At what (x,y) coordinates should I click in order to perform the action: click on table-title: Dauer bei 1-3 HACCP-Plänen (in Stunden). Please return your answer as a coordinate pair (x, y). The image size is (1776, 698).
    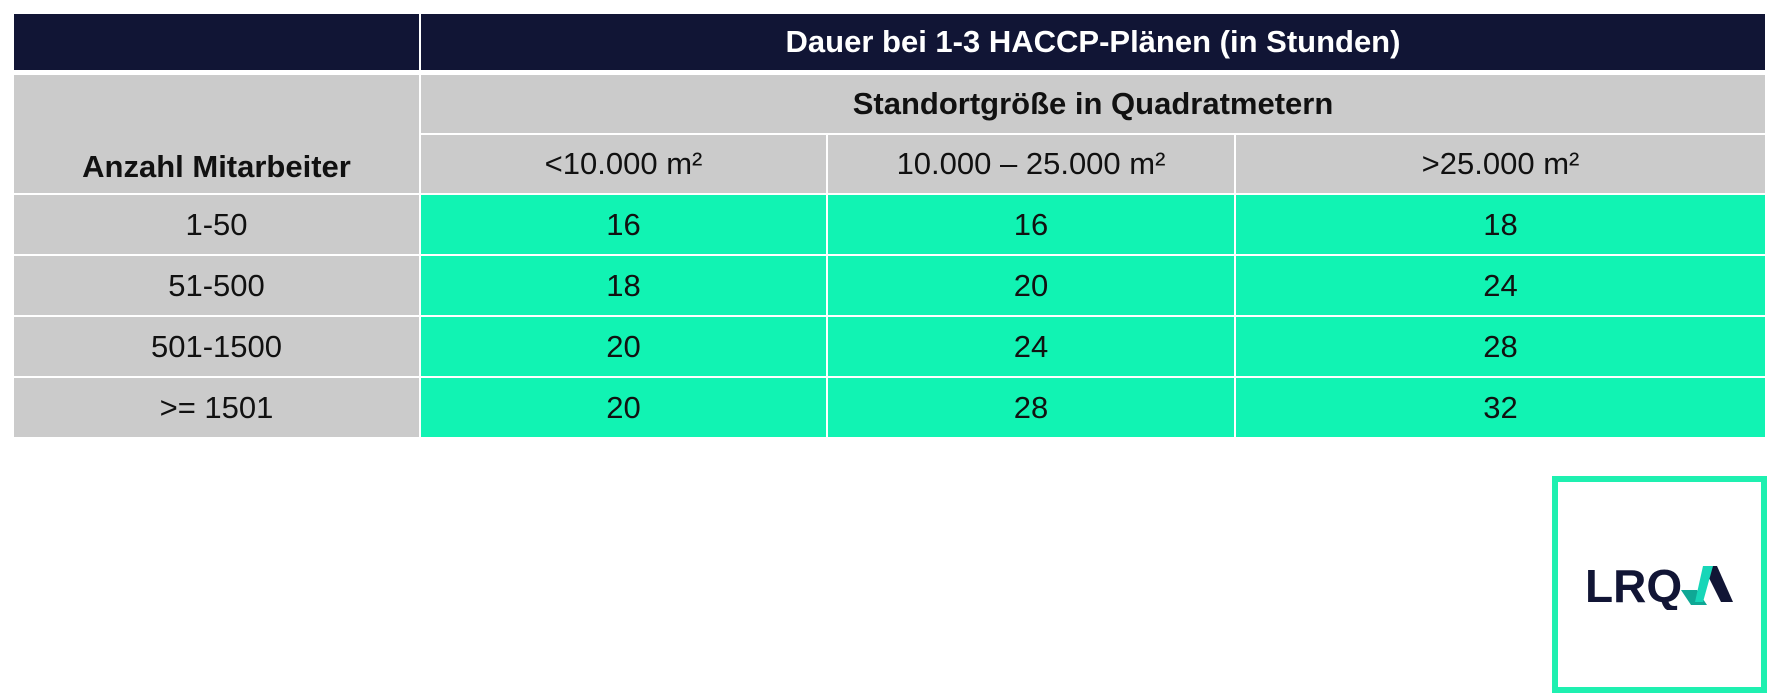
    Looking at the image, I should click on (1093, 42).